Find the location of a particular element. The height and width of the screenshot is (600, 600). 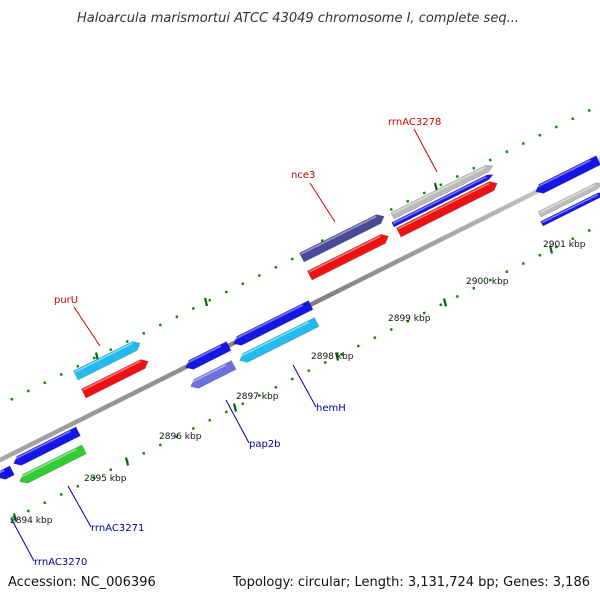

gene-label: rrnAC3271 is located at coordinates (117, 528).